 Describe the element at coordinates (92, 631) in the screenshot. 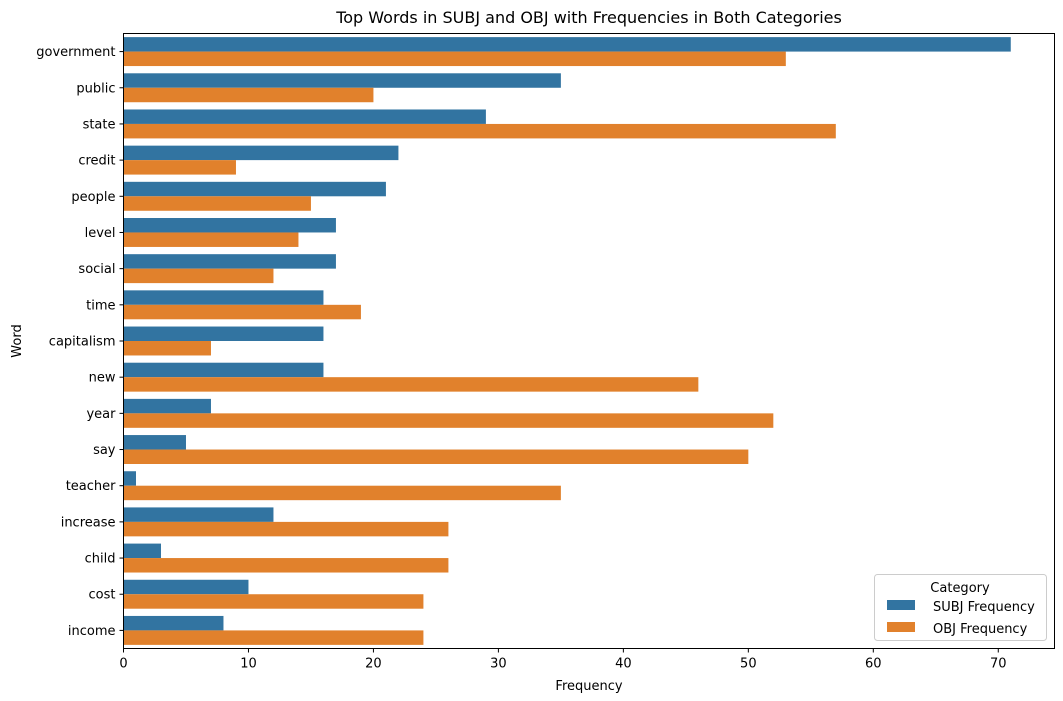

I see `y-tick-label: income` at that location.